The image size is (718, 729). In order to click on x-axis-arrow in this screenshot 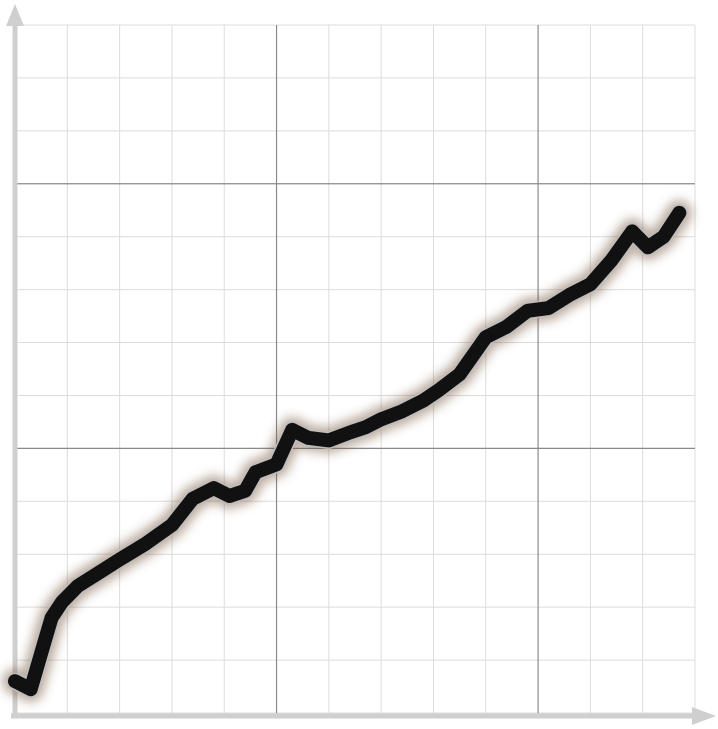, I will do `click(704, 716)`.